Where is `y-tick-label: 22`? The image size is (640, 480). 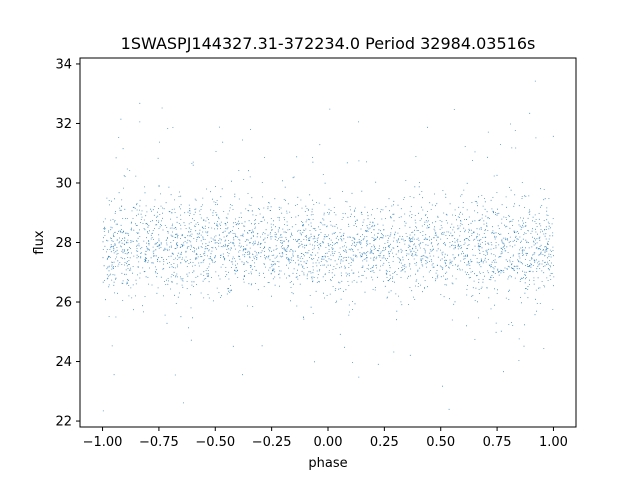 y-tick-label: 22 is located at coordinates (63, 422).